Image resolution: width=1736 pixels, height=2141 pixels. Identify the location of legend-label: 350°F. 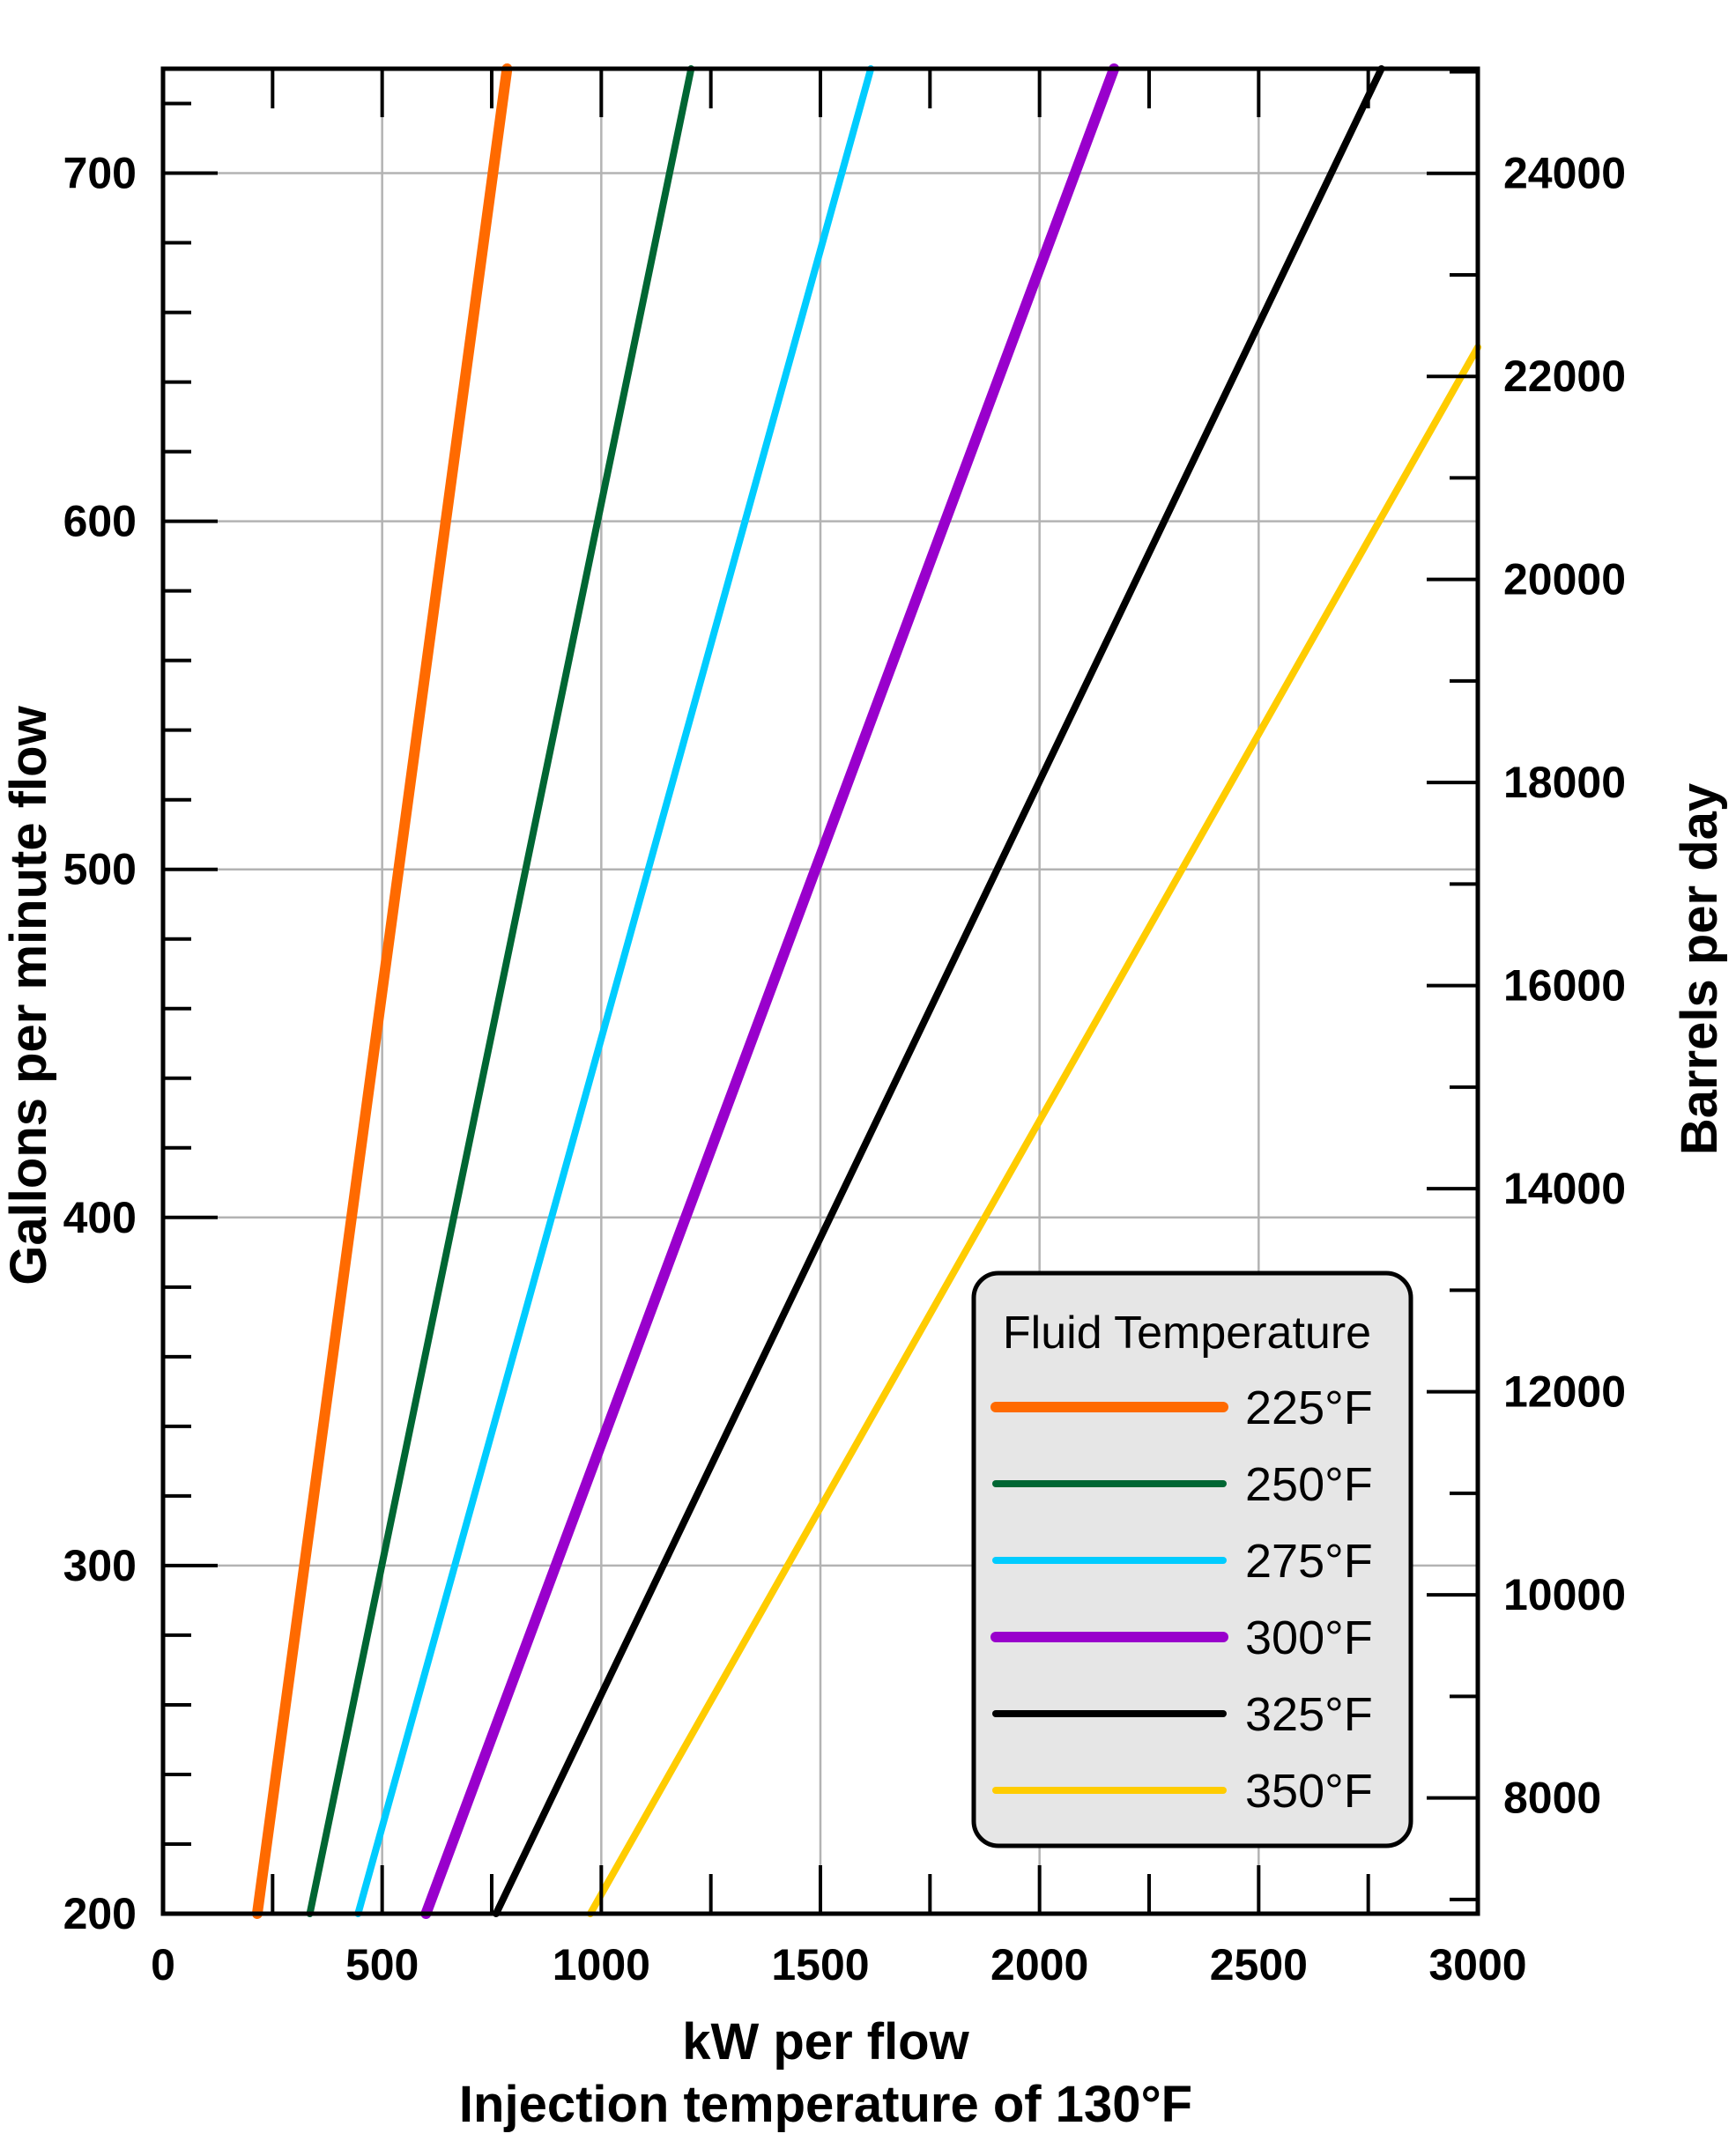
(1309, 1791).